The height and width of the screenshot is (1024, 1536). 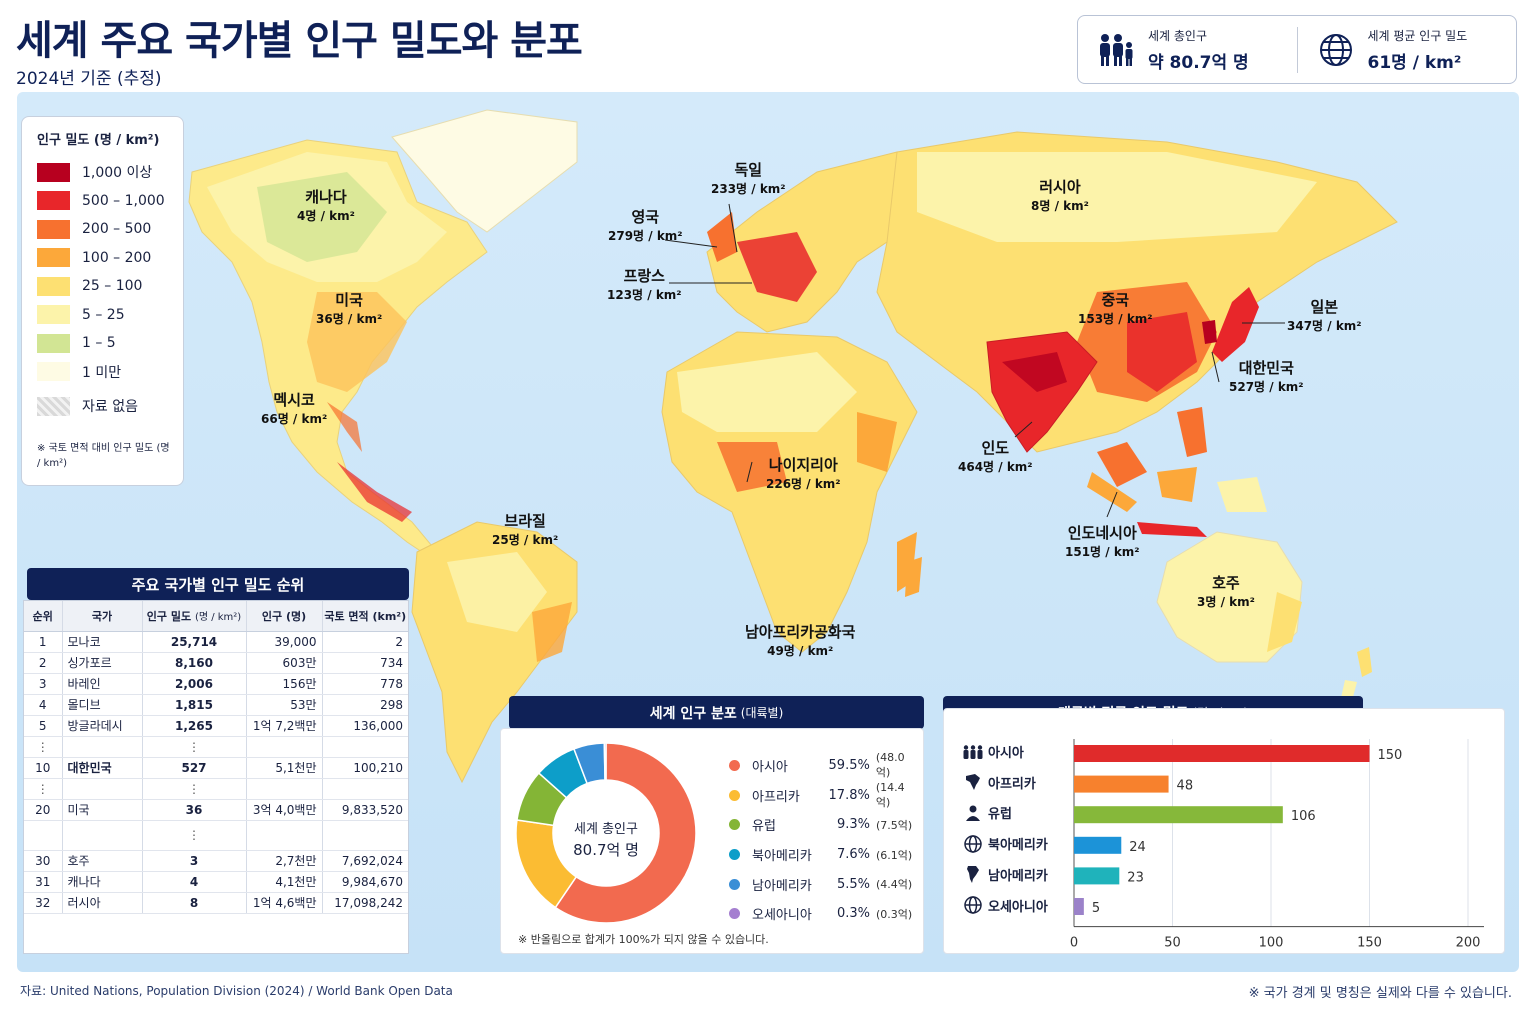 I want to click on col-country: 국가, so click(x=101, y=616).